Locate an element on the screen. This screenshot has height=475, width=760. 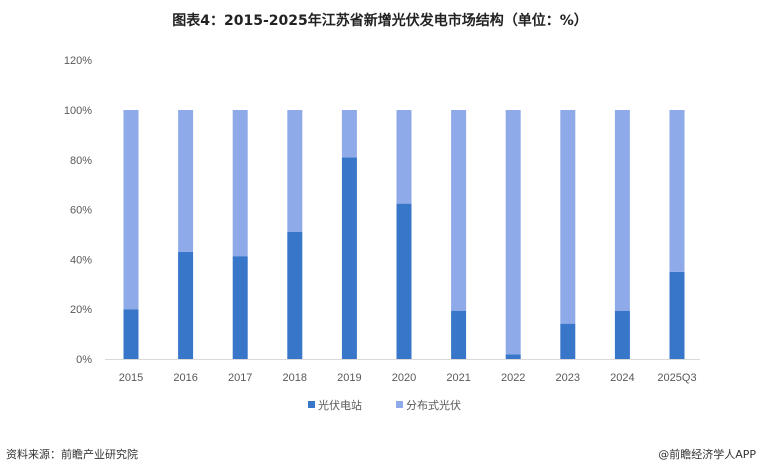
x-tick-label: 2020 is located at coordinates (404, 378).